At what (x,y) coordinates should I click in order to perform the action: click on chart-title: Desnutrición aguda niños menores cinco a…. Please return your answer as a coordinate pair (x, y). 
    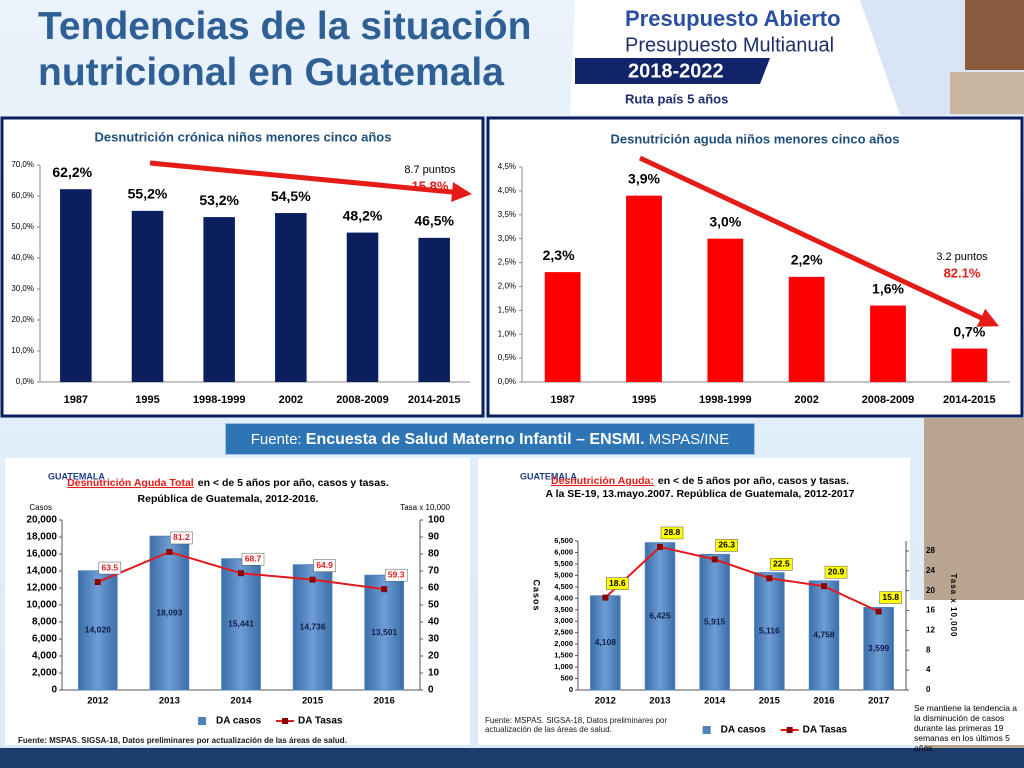
    Looking at the image, I should click on (755, 138).